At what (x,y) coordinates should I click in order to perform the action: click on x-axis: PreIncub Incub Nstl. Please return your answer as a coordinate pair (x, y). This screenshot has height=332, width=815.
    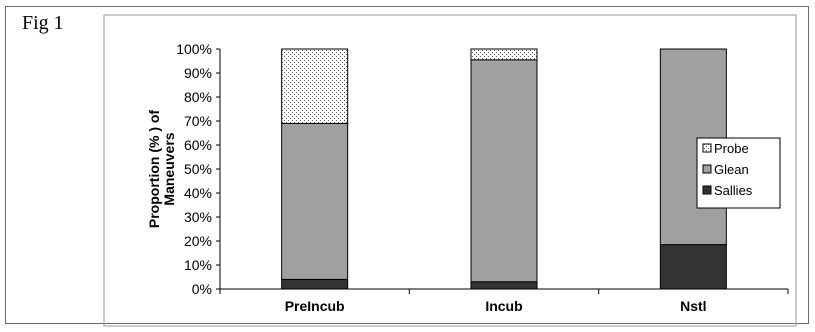
    Looking at the image, I should click on (504, 301).